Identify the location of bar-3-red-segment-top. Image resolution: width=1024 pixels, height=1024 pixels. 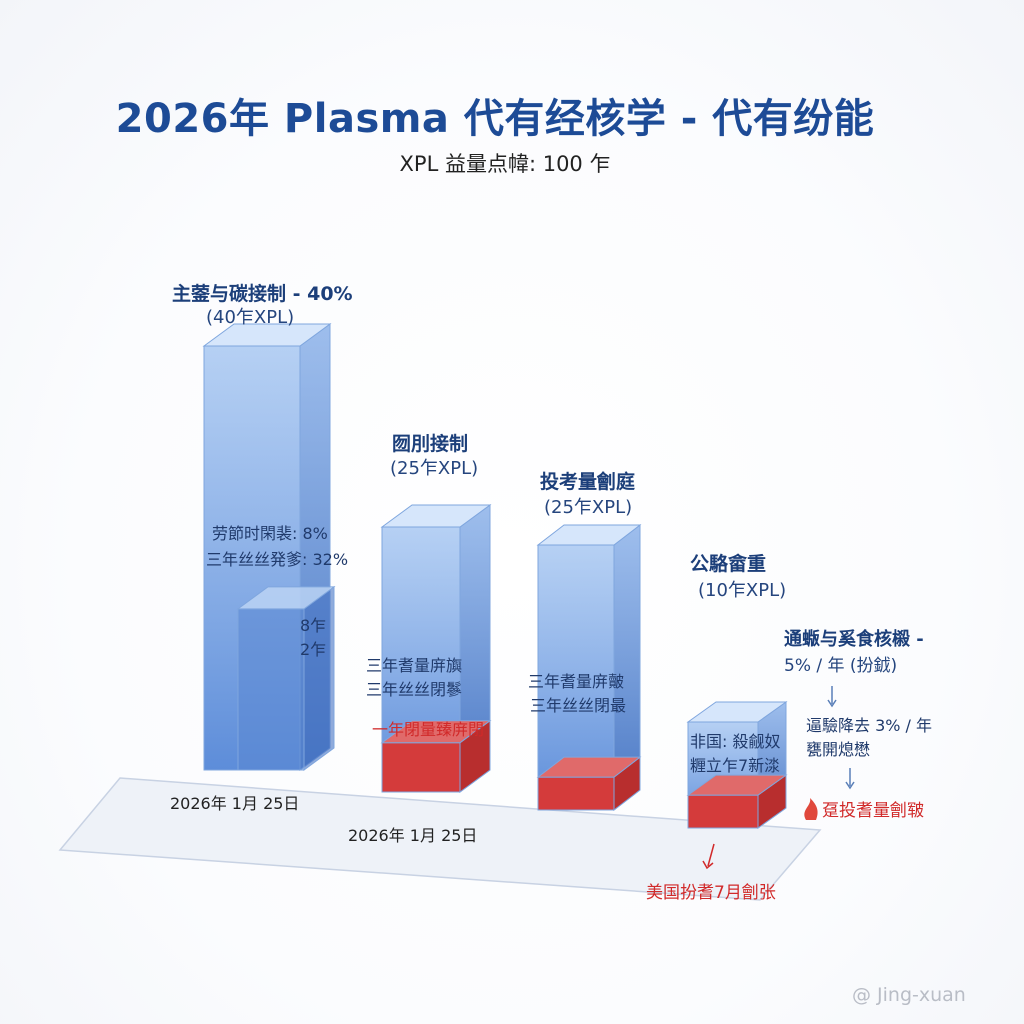
(589, 767).